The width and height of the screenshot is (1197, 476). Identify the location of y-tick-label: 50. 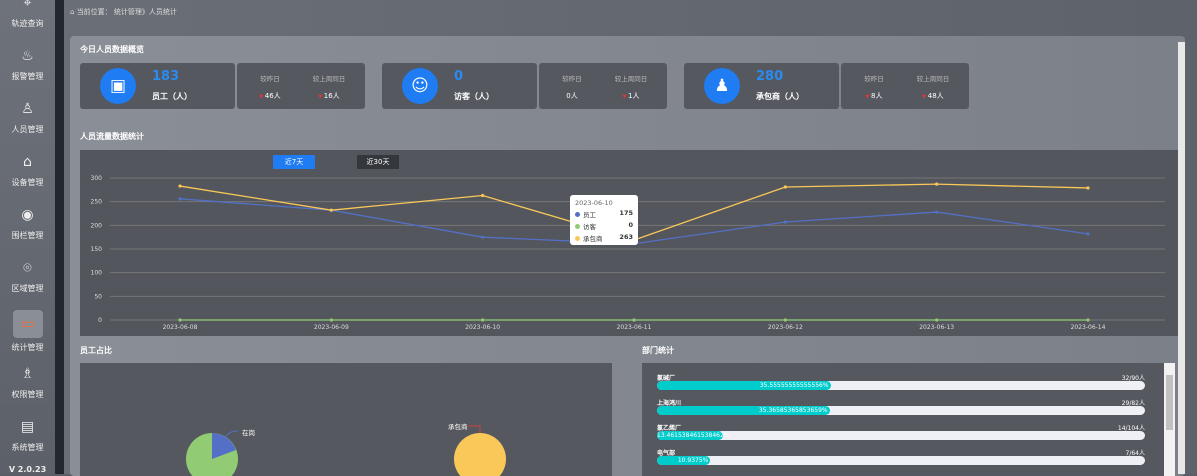
(98, 296).